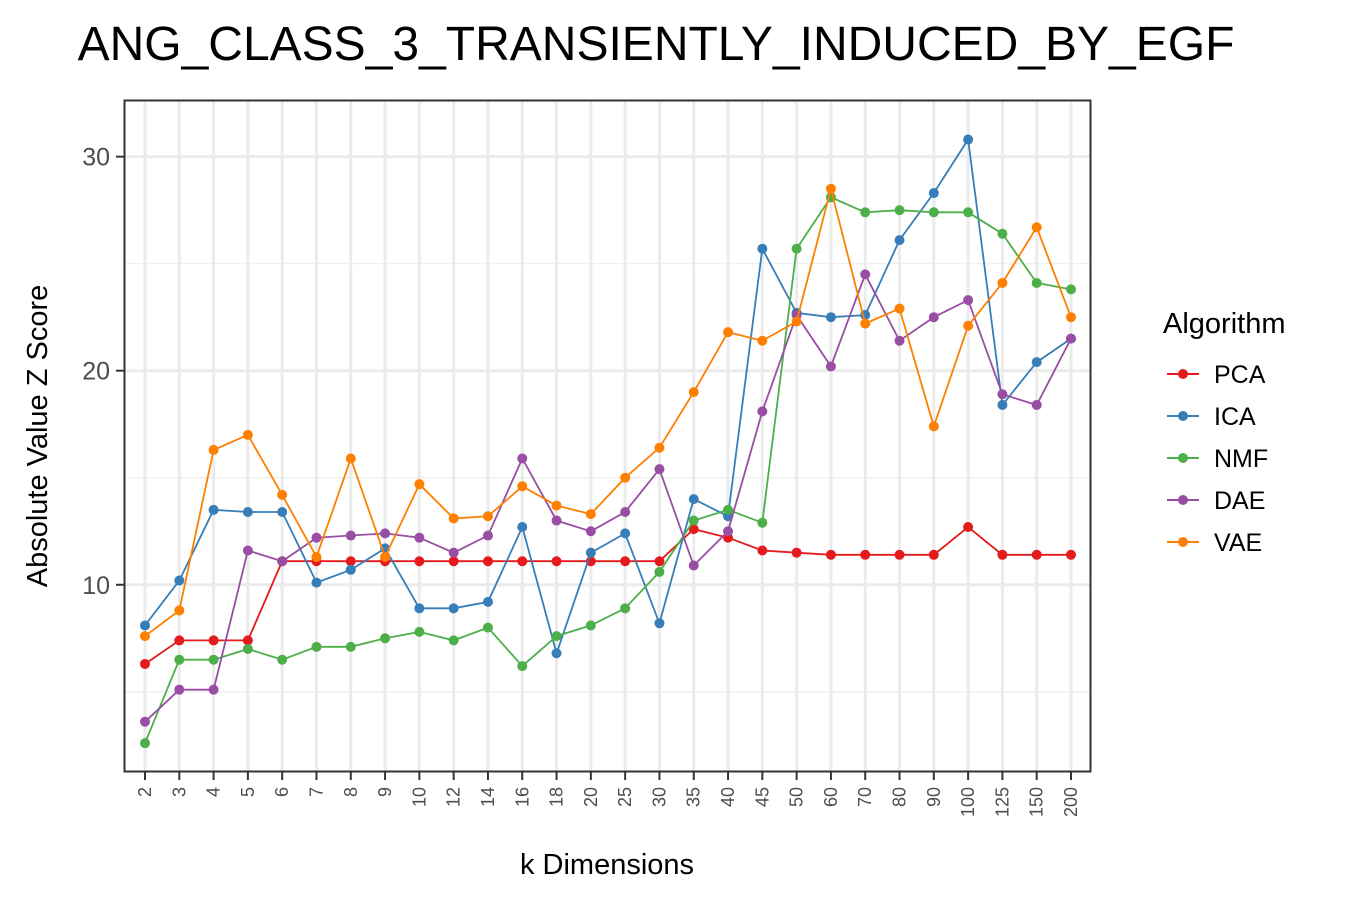 The width and height of the screenshot is (1350, 900). I want to click on x-tick-label: 6, so click(282, 792).